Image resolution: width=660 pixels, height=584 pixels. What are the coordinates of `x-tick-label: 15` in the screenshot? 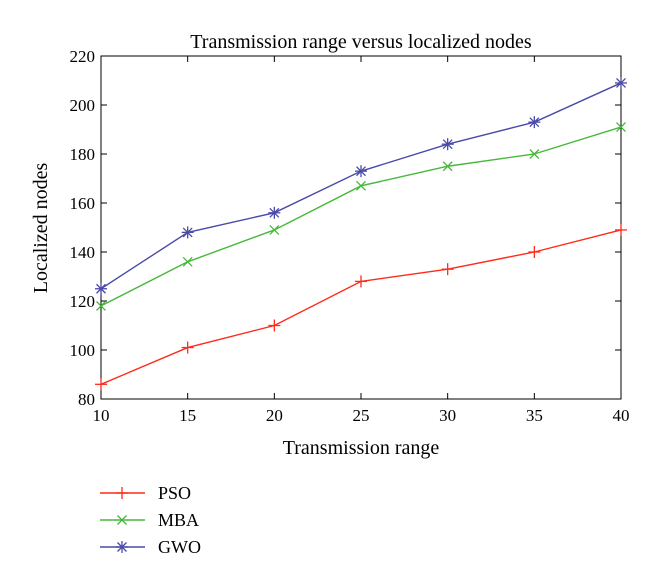 It's located at (187, 415).